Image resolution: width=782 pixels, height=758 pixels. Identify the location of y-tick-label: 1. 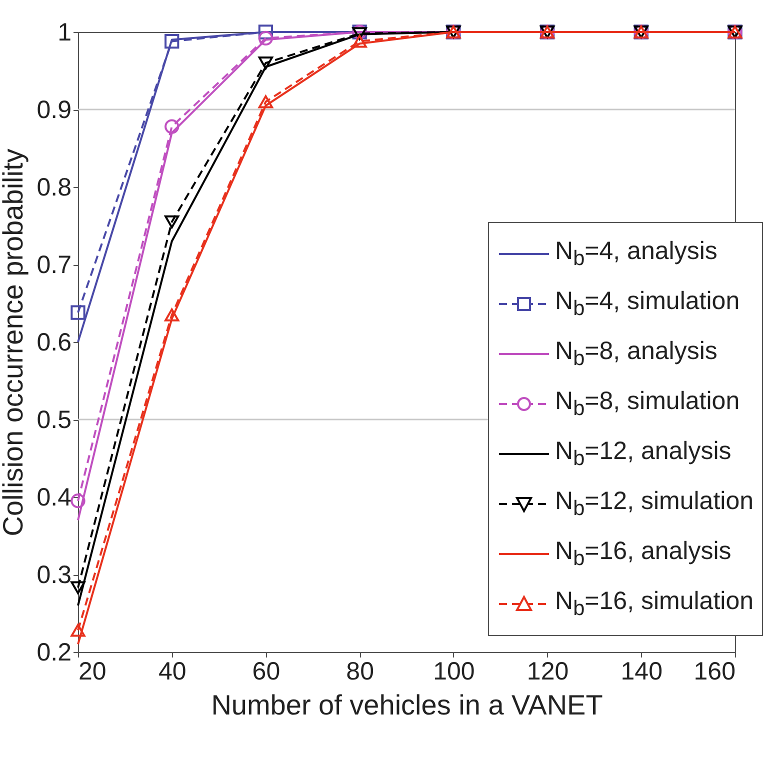
(65, 32).